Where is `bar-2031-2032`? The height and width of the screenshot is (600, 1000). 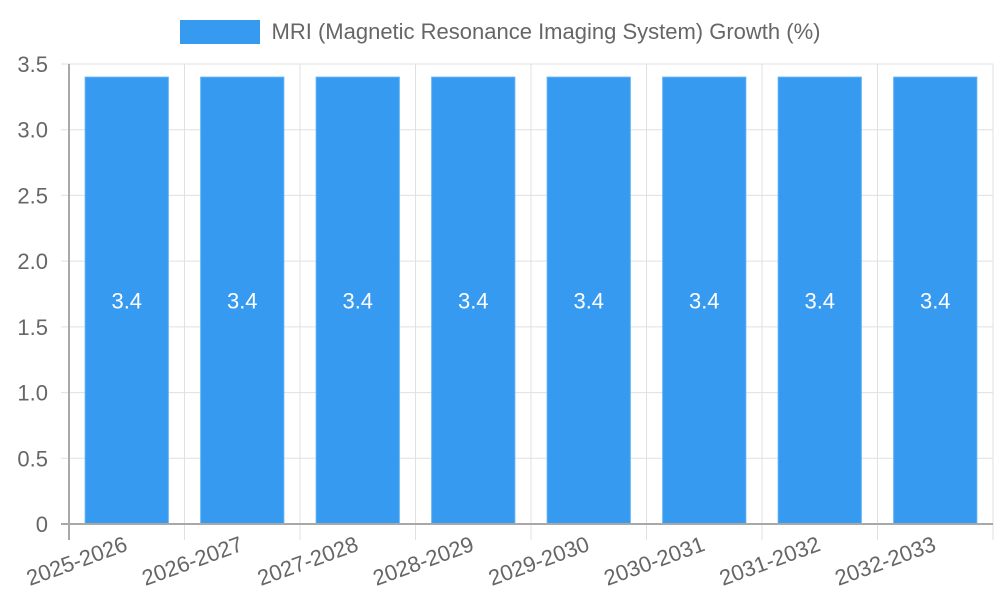 bar-2031-2032 is located at coordinates (819, 300).